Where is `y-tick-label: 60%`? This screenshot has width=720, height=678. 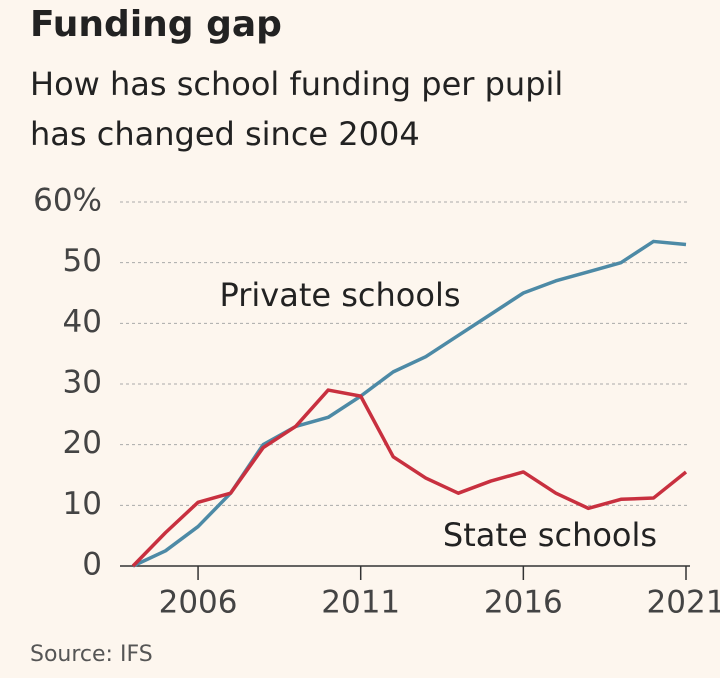
y-tick-label: 60% is located at coordinates (67, 201).